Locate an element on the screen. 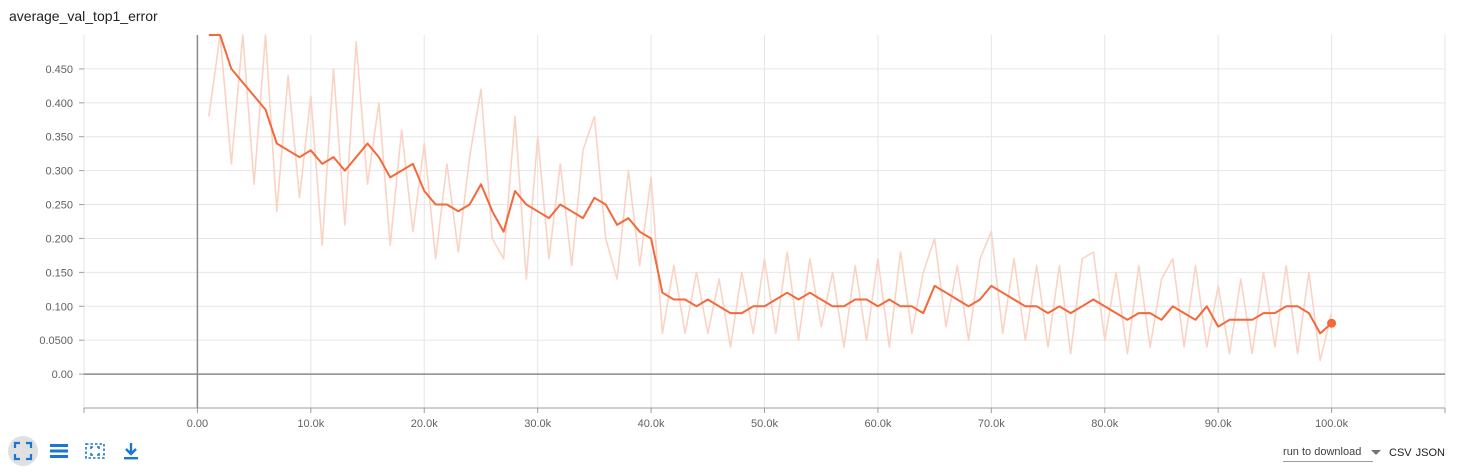 This screenshot has width=1459, height=474. x-tick-label: 50.0k is located at coordinates (764, 424).